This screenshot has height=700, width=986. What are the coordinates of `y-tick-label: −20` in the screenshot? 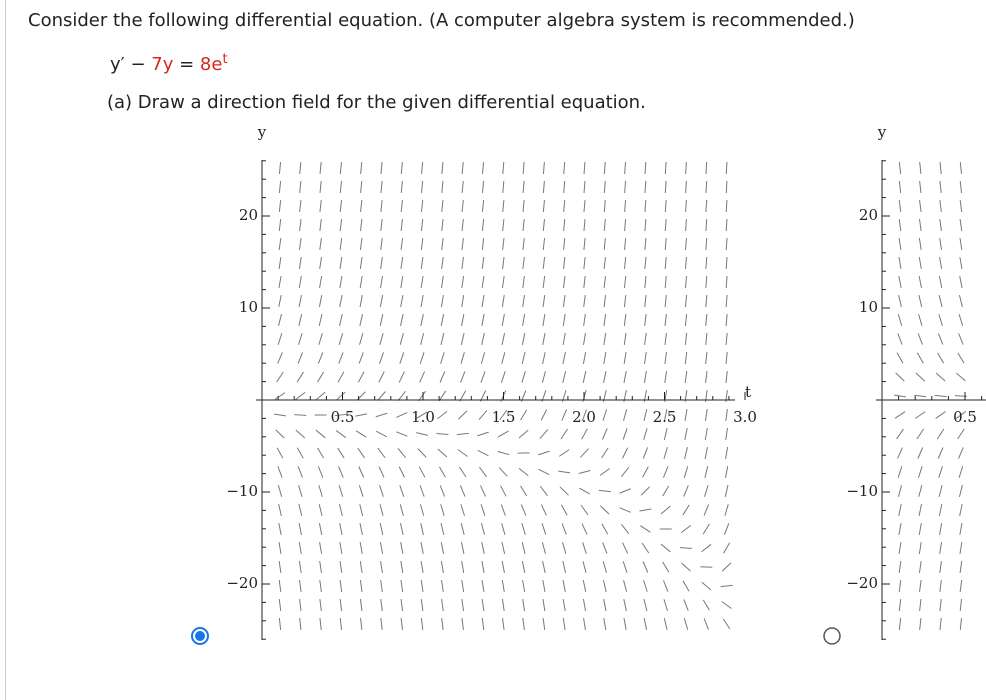 It's located at (862, 583).